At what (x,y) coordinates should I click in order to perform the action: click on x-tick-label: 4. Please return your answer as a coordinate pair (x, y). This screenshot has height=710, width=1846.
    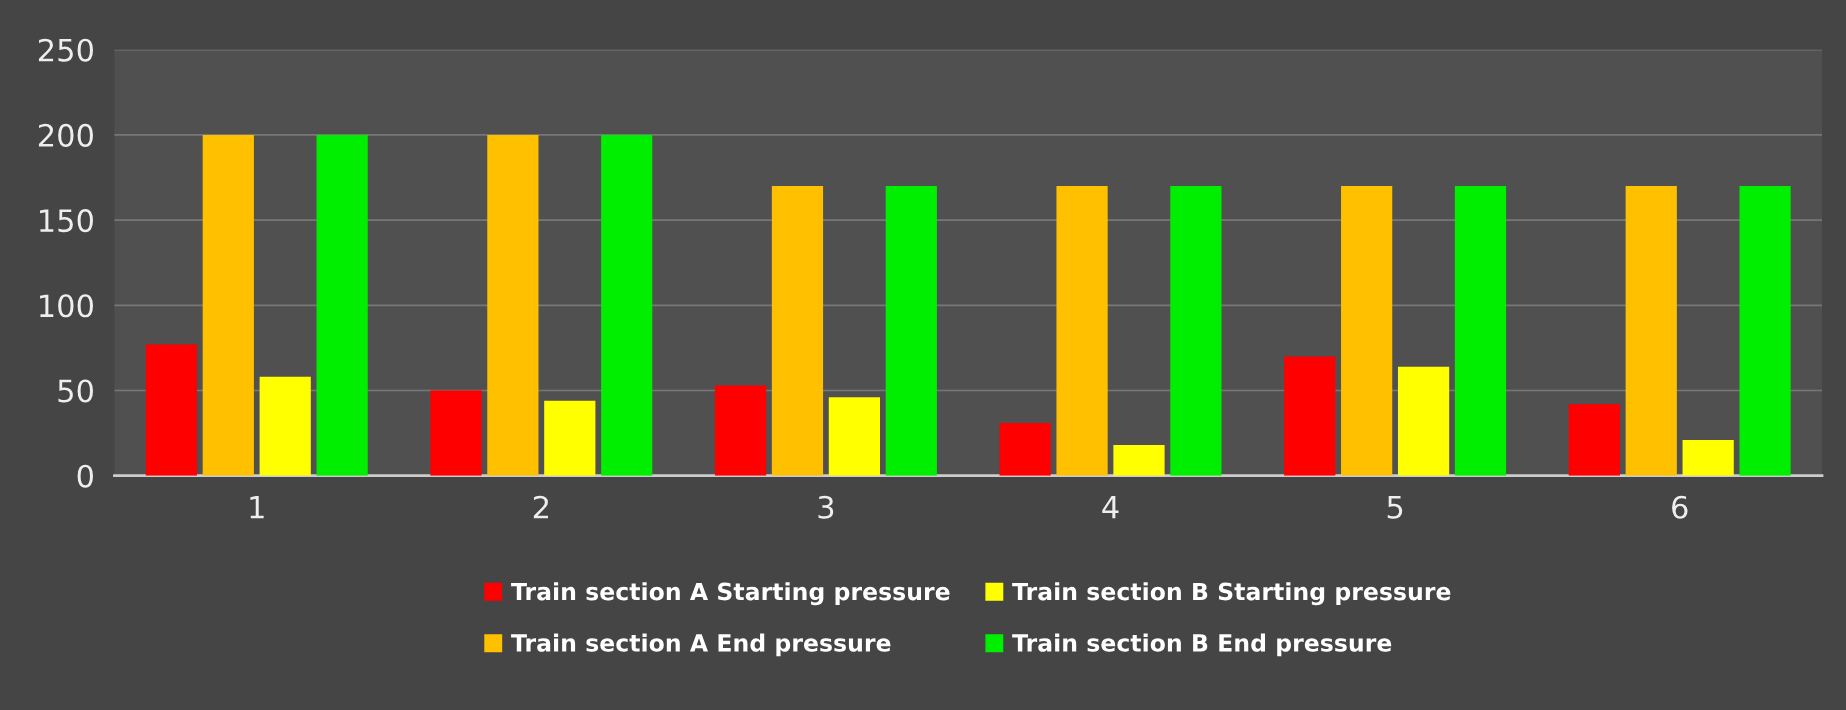
    Looking at the image, I should click on (1110, 507).